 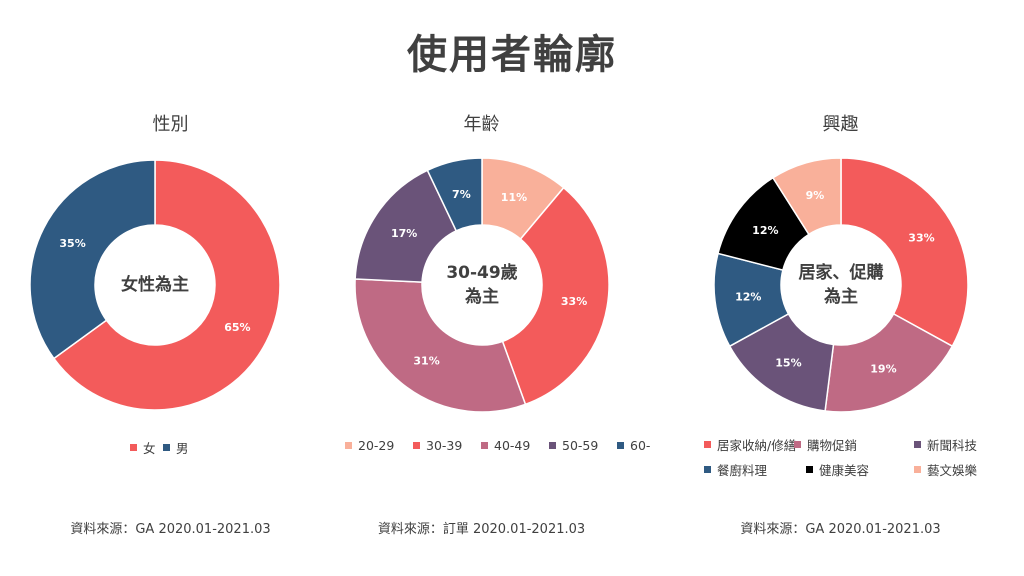 I want to click on legend-item: 40-49, so click(x=505, y=445).